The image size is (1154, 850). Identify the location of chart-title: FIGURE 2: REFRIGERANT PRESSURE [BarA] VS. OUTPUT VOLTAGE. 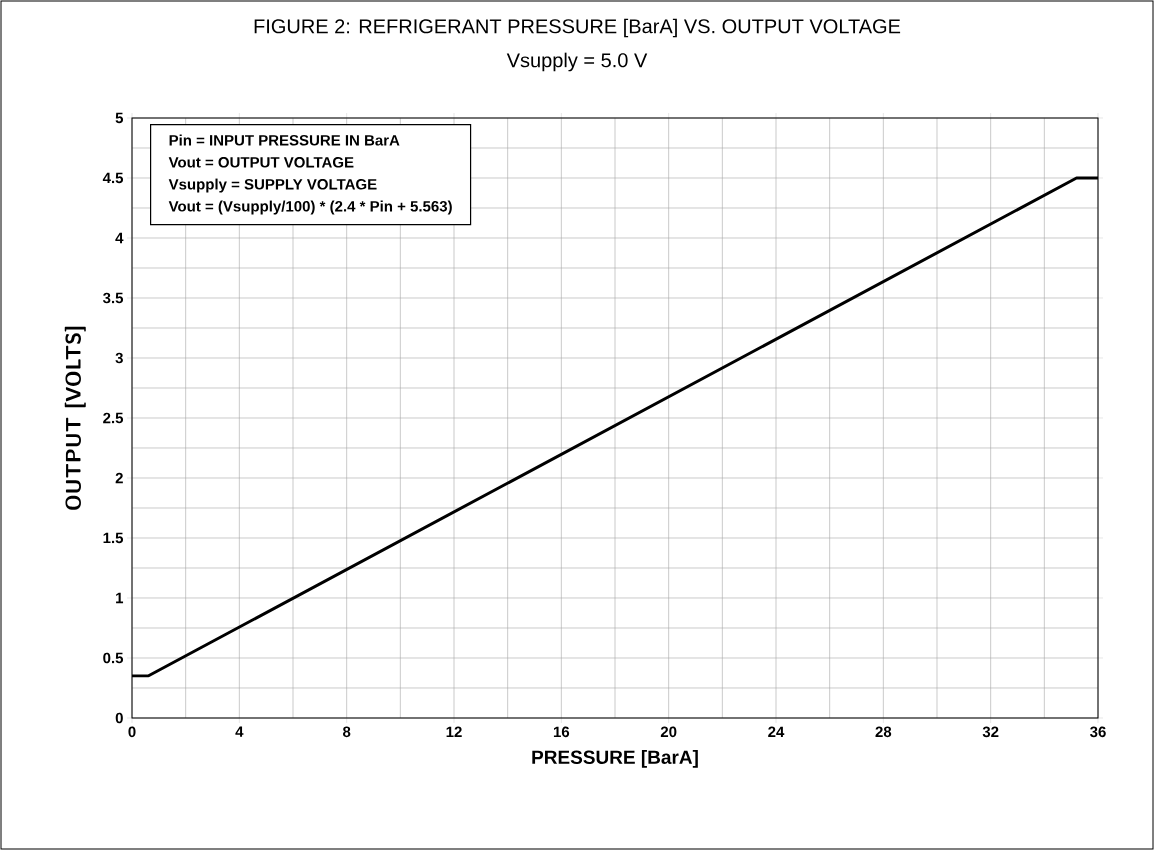
(577, 28).